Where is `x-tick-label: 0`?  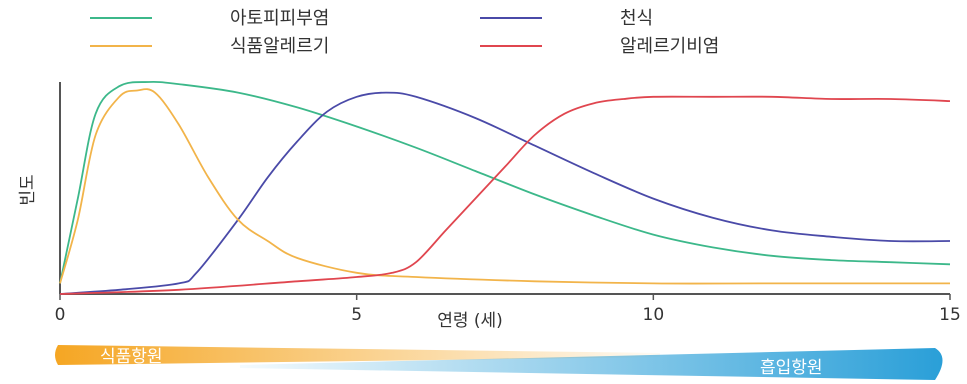 x-tick-label: 0 is located at coordinates (60, 315).